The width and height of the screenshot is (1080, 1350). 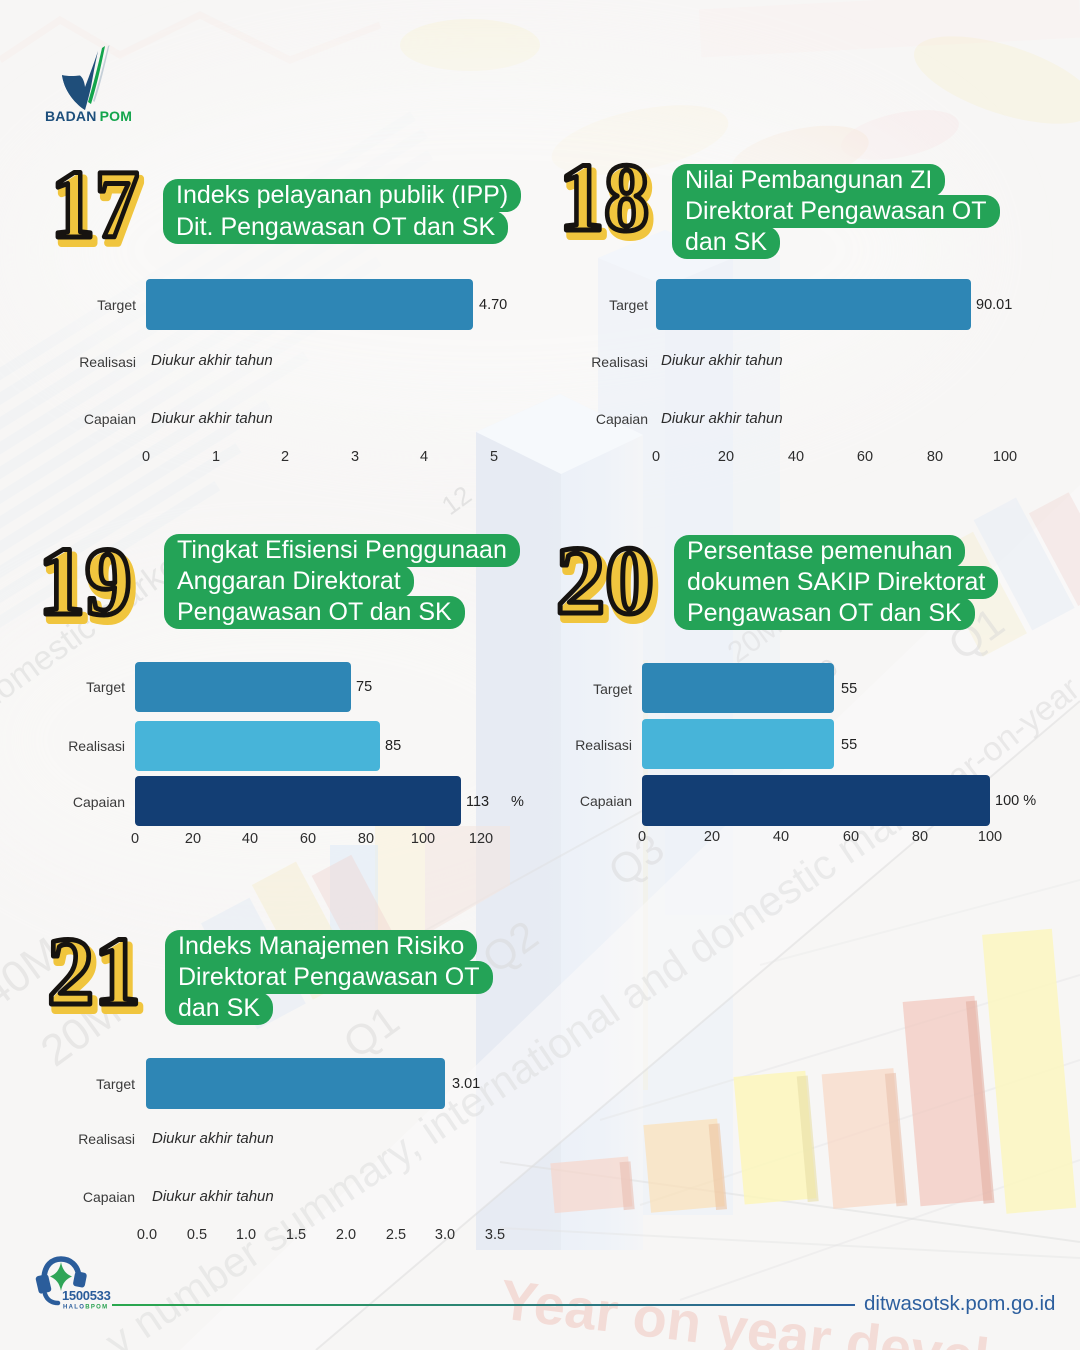 What do you see at coordinates (85, 1308) in the screenshot?
I see `svg-text: HALOBPOM` at bounding box center [85, 1308].